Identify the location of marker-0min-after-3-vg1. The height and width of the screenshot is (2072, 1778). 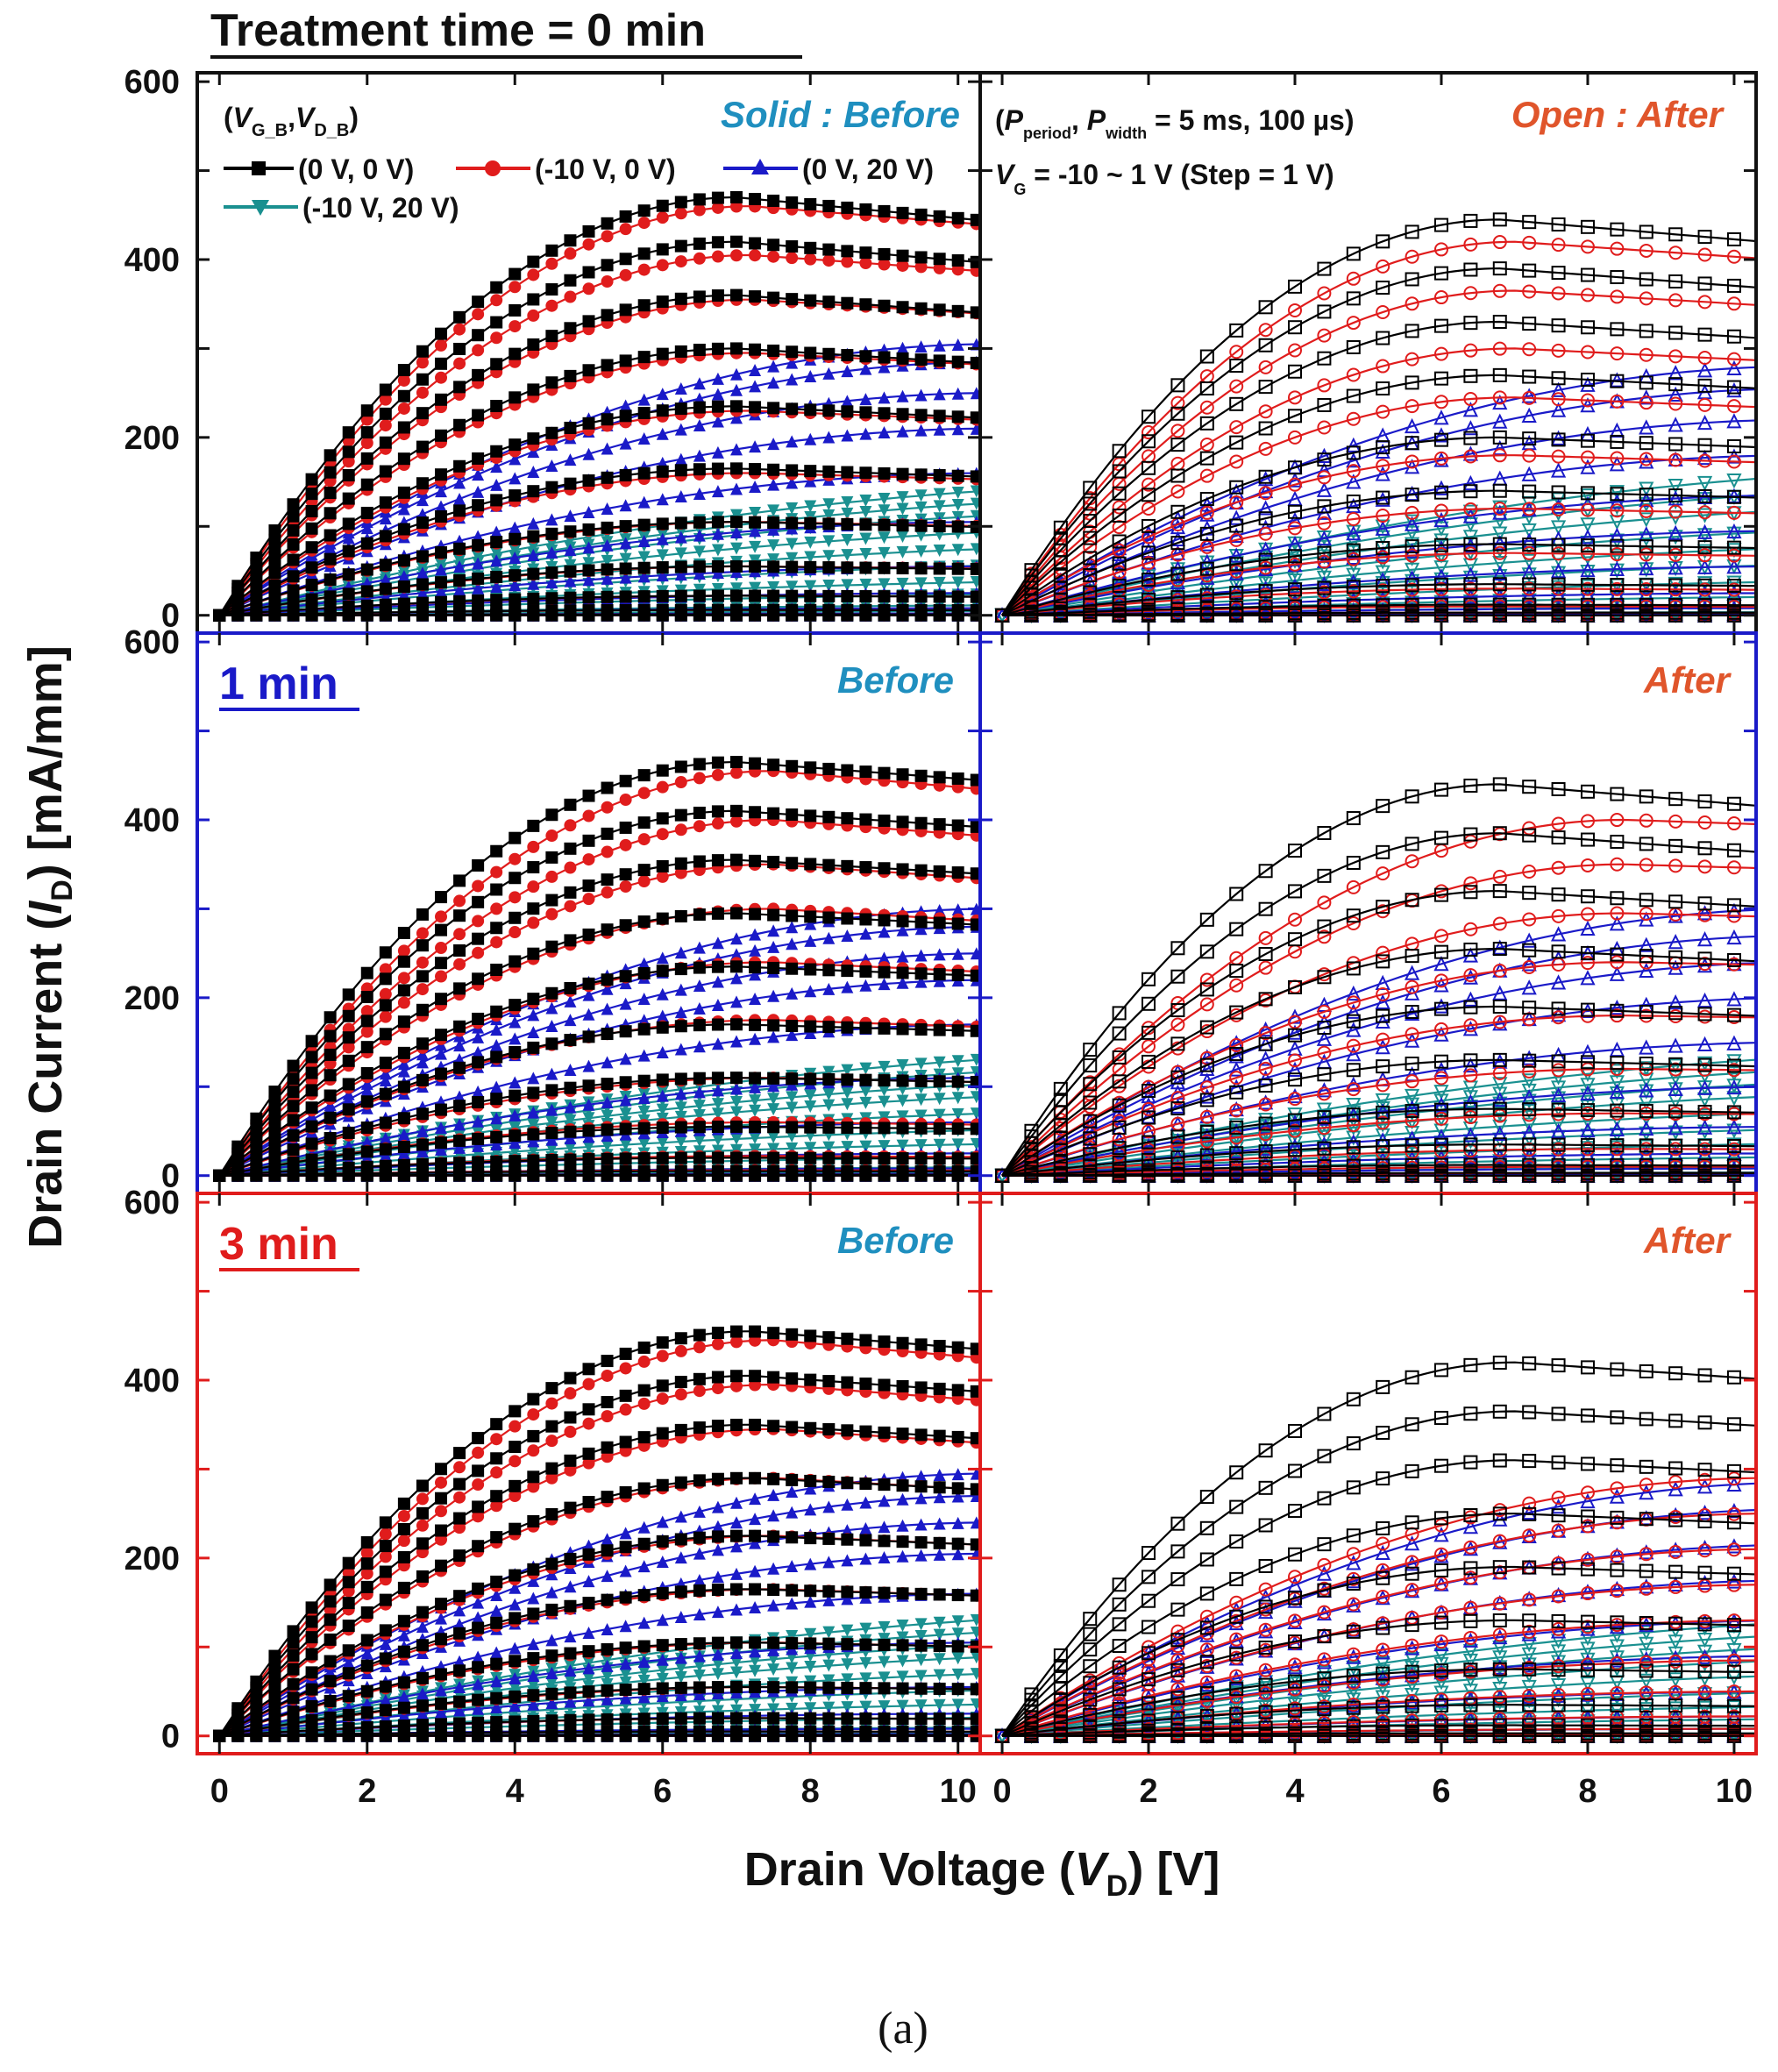
(1734, 481).